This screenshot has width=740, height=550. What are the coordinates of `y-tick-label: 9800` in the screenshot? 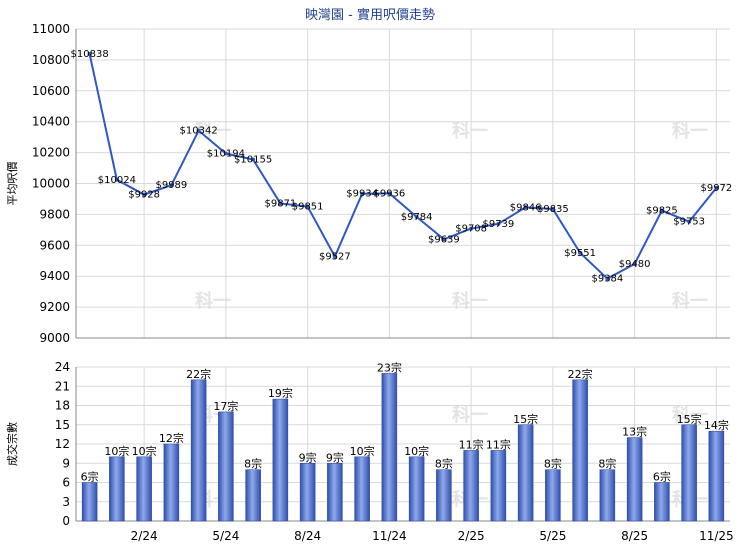 It's located at (54, 214).